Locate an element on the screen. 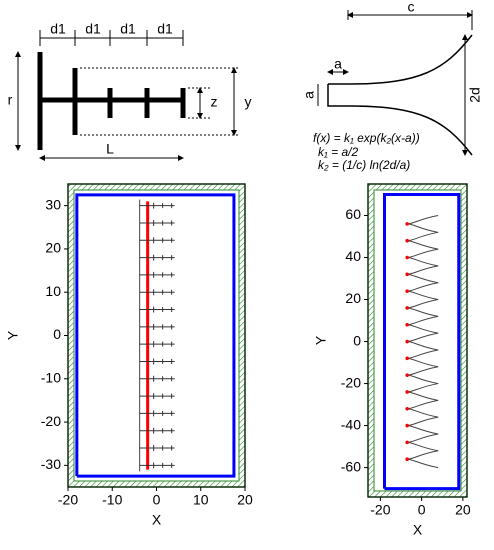 The image size is (494, 550). y-tick-label: 30 is located at coordinates (53, 204).